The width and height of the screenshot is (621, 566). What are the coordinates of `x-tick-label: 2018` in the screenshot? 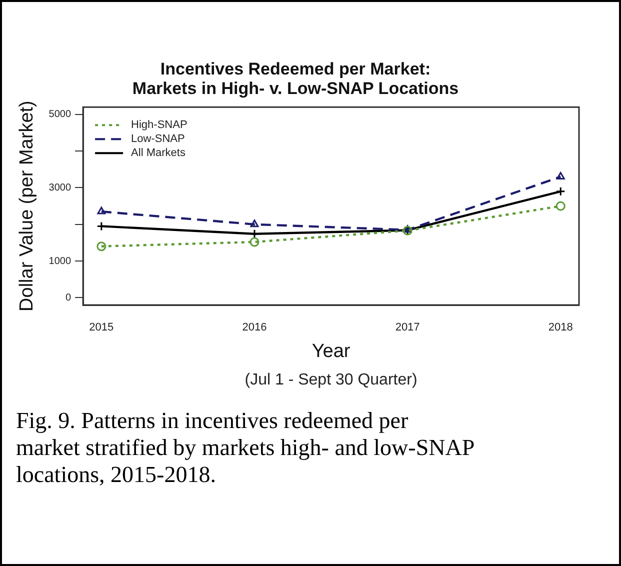 It's located at (560, 328).